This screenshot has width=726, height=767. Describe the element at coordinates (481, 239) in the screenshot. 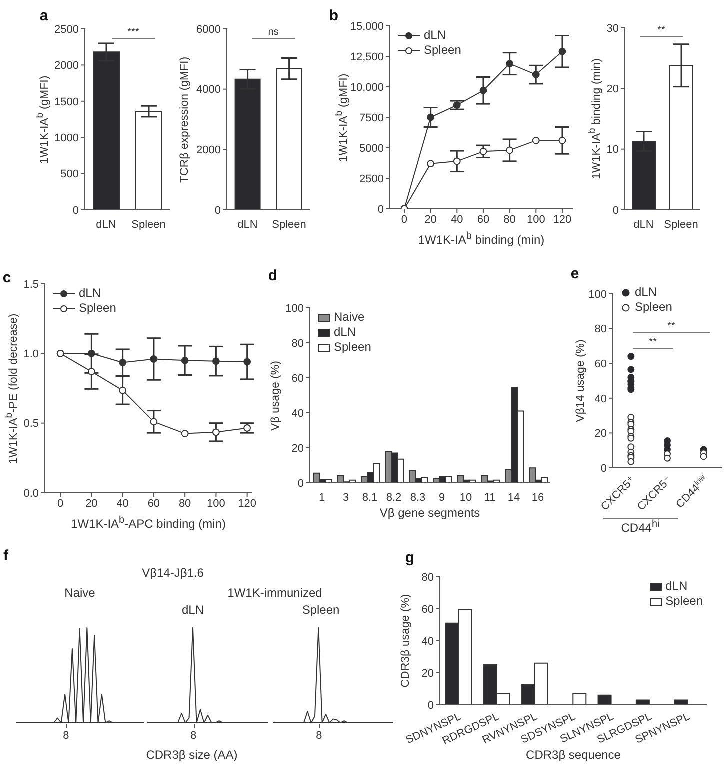

I see `x-axis-title: 1W1K-IA$^{b}$ binding (min)` at that location.